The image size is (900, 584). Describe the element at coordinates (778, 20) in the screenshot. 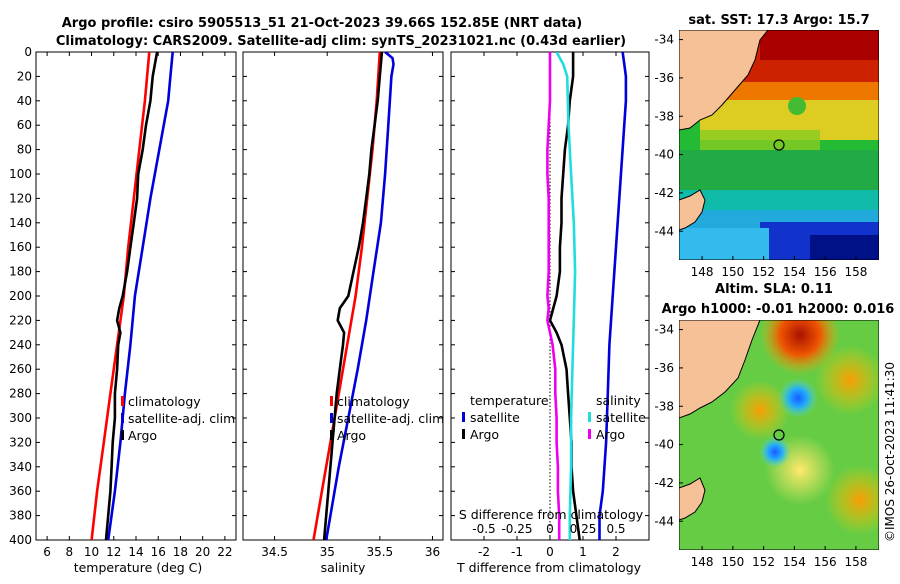

I see `sst-map-title: sat. SST: 17.3 Argo: 15.7` at that location.